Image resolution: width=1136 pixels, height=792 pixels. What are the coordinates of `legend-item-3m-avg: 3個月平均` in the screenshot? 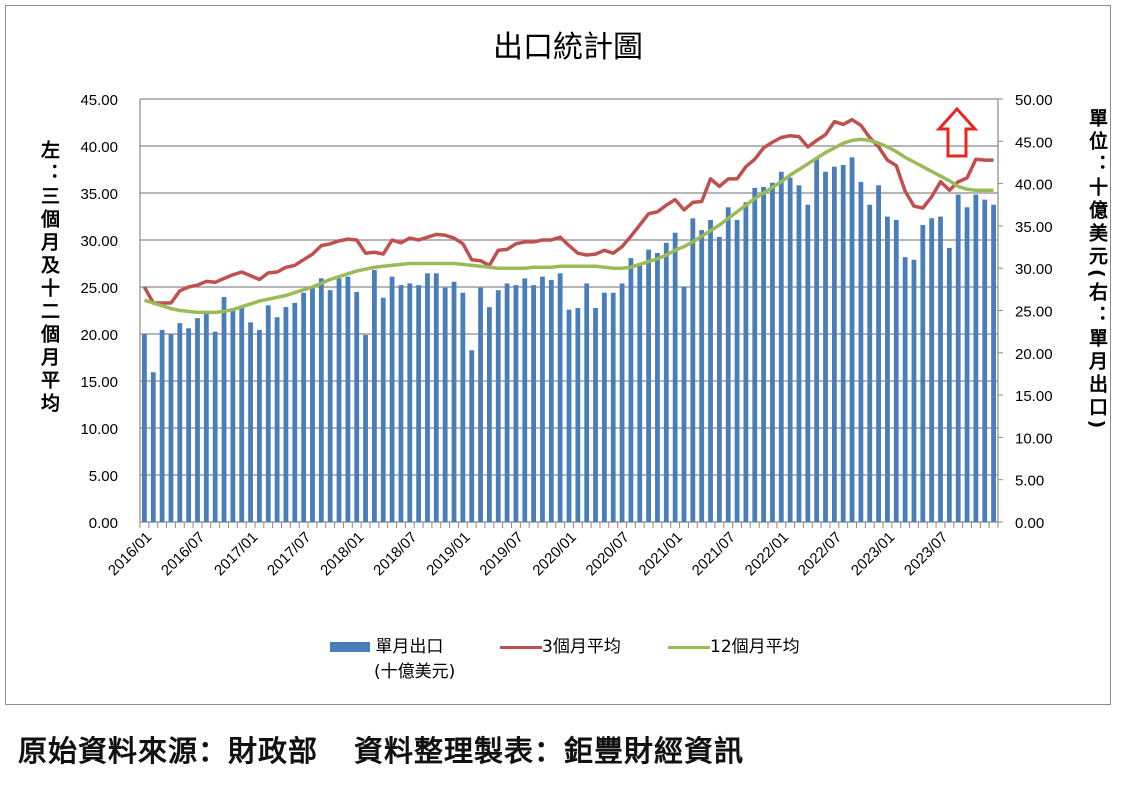 It's located at (560, 644).